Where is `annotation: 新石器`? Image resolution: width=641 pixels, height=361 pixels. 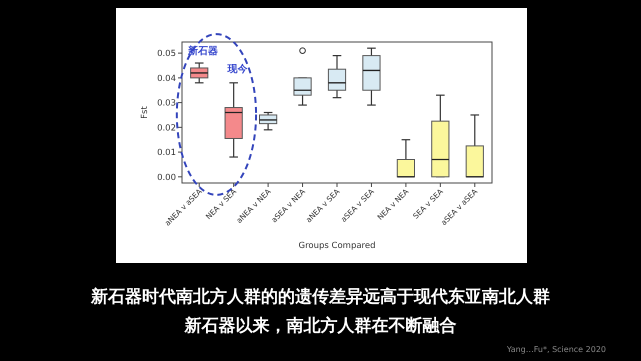
annotation: 新石器 is located at coordinates (202, 51).